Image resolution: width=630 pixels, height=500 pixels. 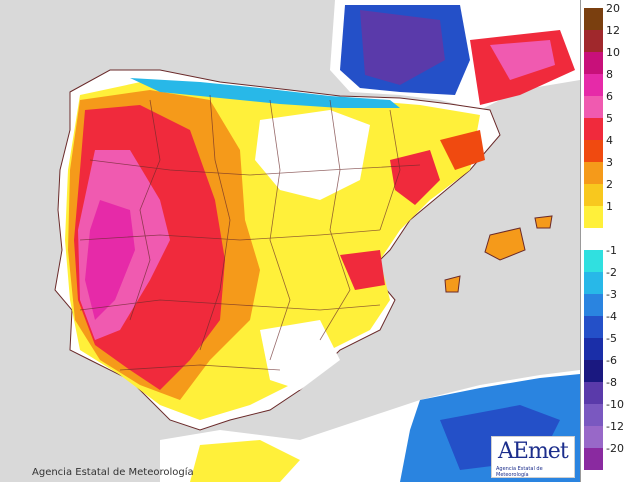 I want to click on legend-label: 3, so click(x=609, y=162).